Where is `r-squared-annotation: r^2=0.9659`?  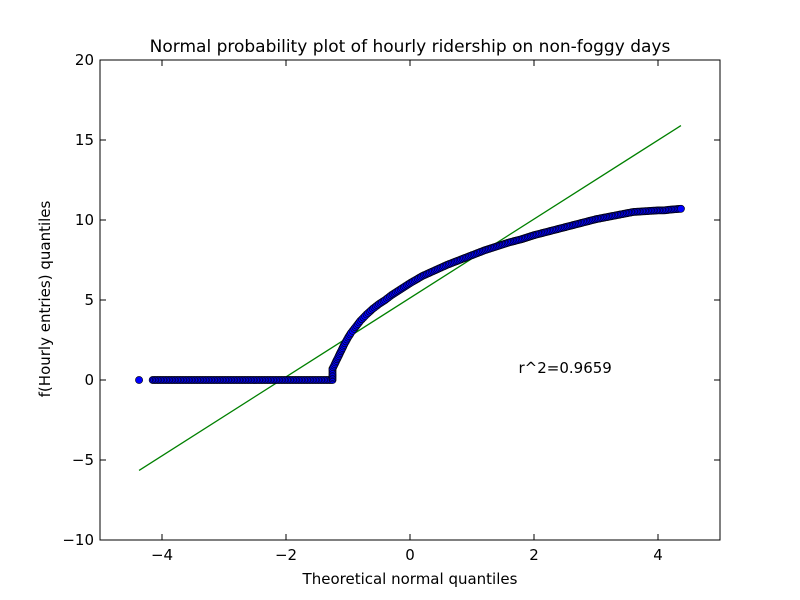
r-squared-annotation: r^2=0.9659 is located at coordinates (565, 368).